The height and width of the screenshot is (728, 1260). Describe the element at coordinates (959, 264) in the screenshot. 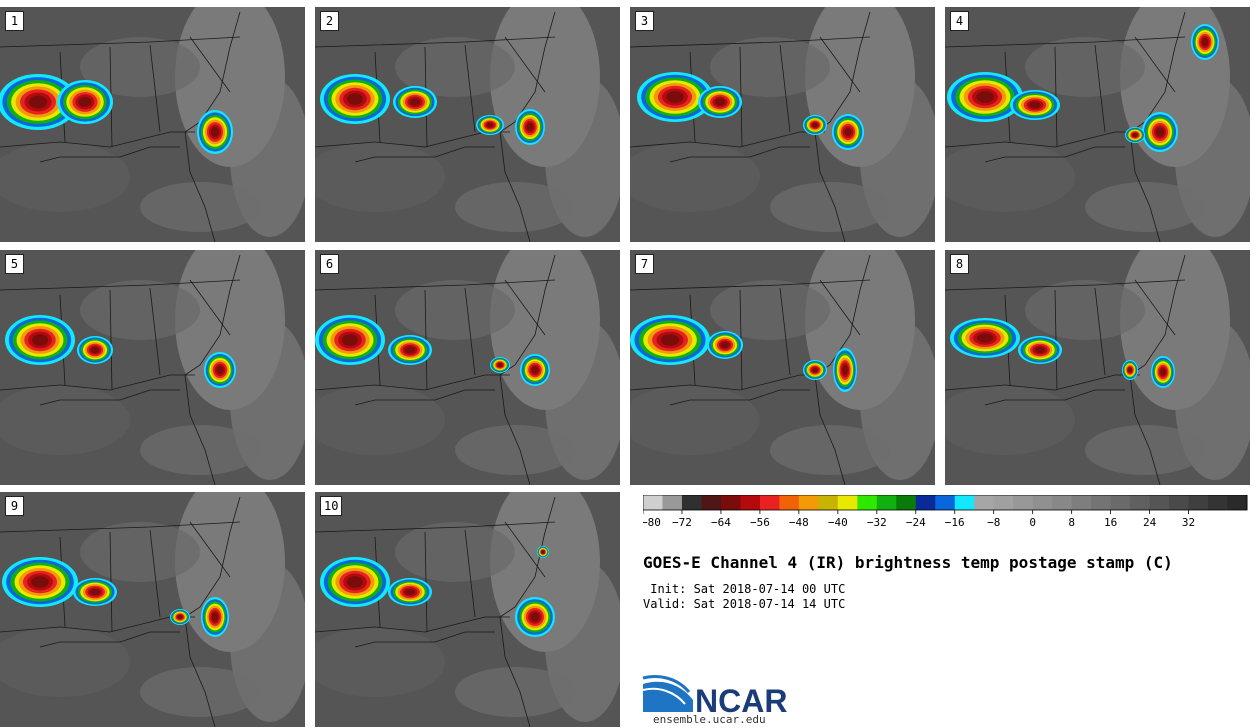

I see `panel-number: 8` at that location.